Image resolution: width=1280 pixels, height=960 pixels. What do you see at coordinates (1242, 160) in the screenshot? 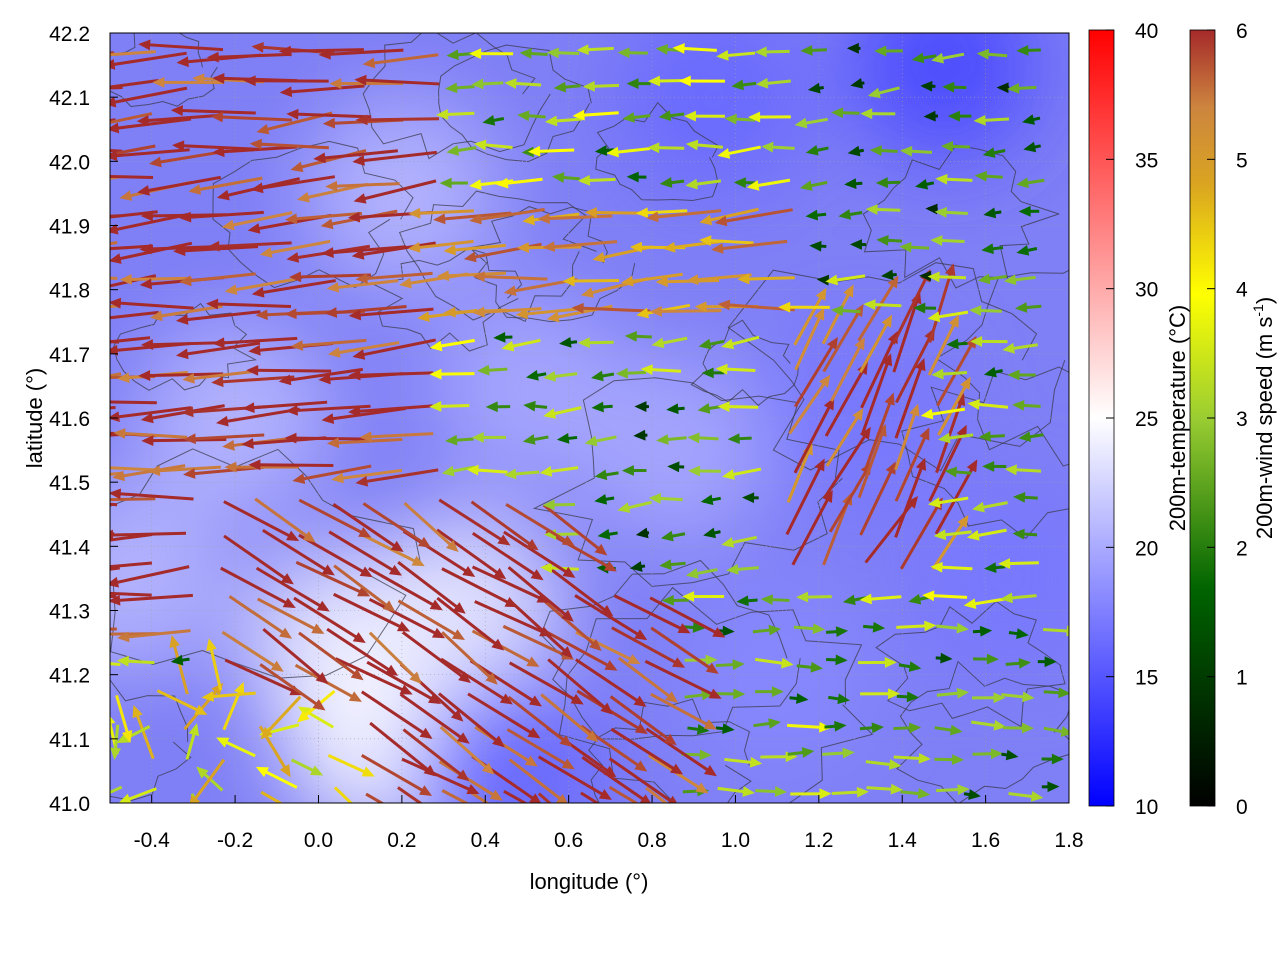
I see `wind-speed-colorbar-tick-label: 5` at bounding box center [1242, 160].